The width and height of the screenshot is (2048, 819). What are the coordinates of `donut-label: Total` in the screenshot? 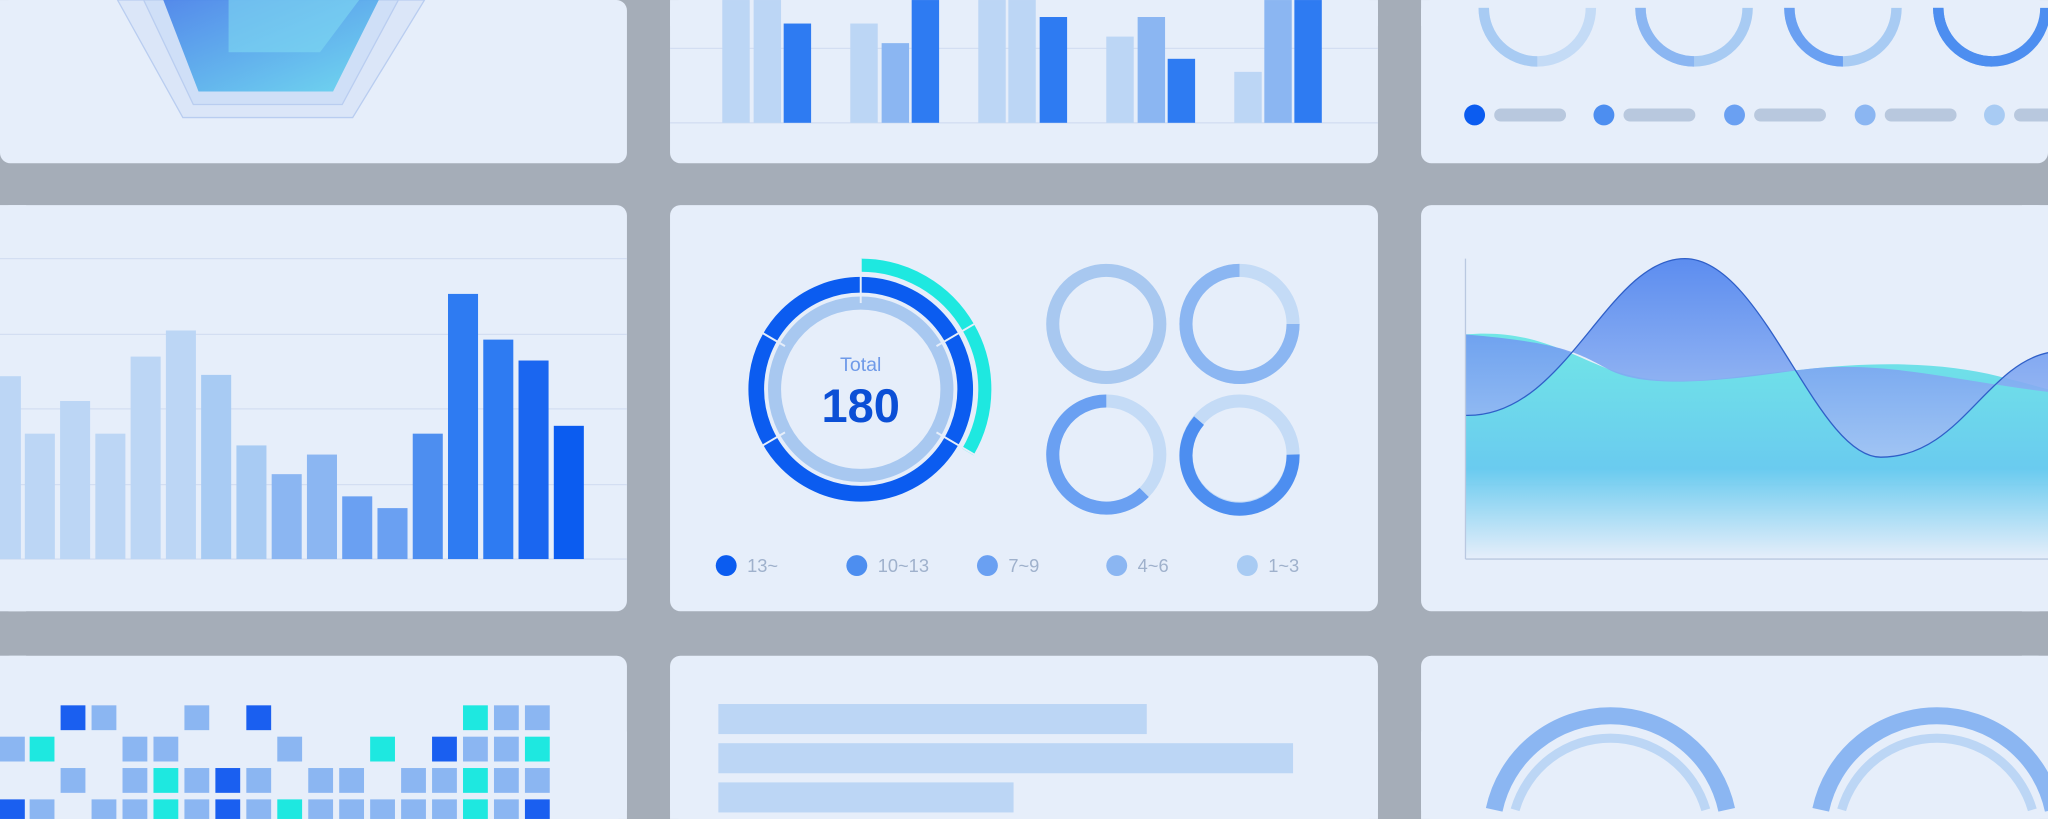 It's located at (860, 365).